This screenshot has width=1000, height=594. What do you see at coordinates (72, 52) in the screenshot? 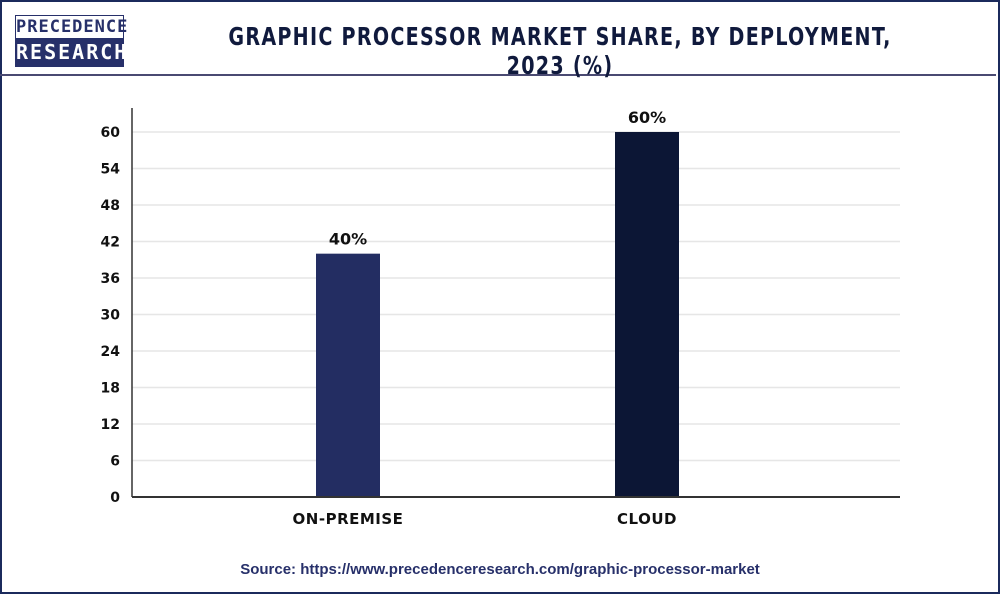
I see `logo-line2: RESEARCH` at bounding box center [72, 52].